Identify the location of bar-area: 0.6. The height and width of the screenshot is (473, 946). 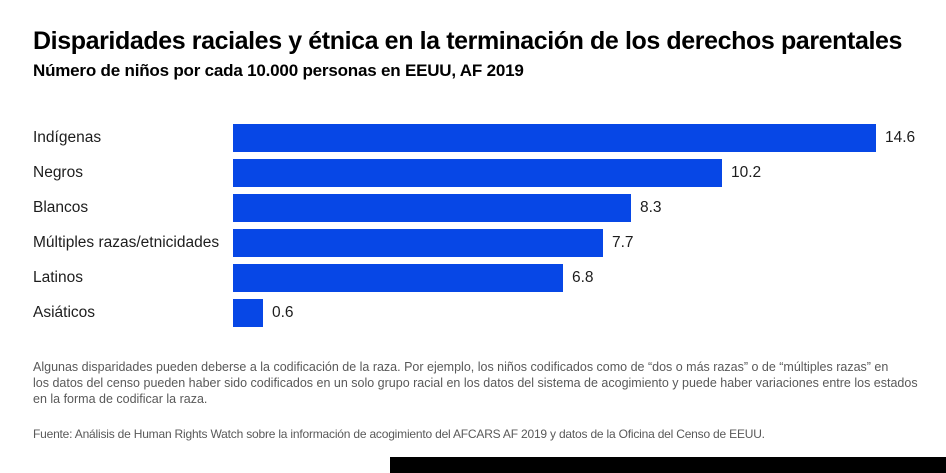
(263, 313).